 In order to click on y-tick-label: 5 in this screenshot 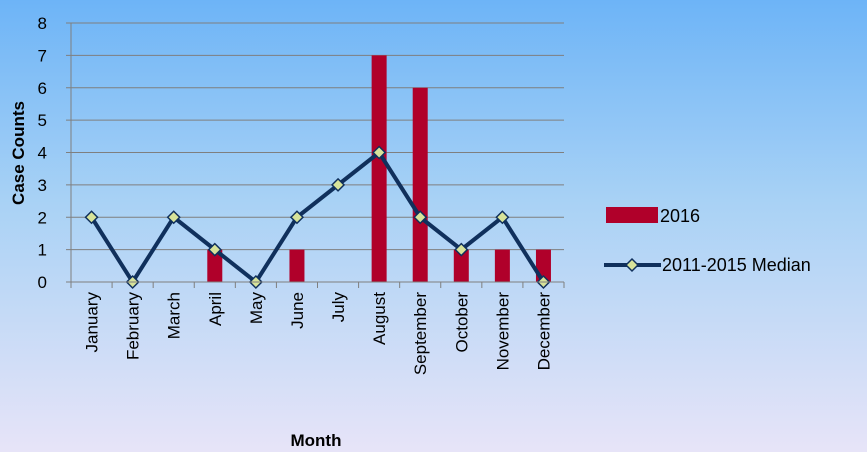, I will do `click(42, 120)`.